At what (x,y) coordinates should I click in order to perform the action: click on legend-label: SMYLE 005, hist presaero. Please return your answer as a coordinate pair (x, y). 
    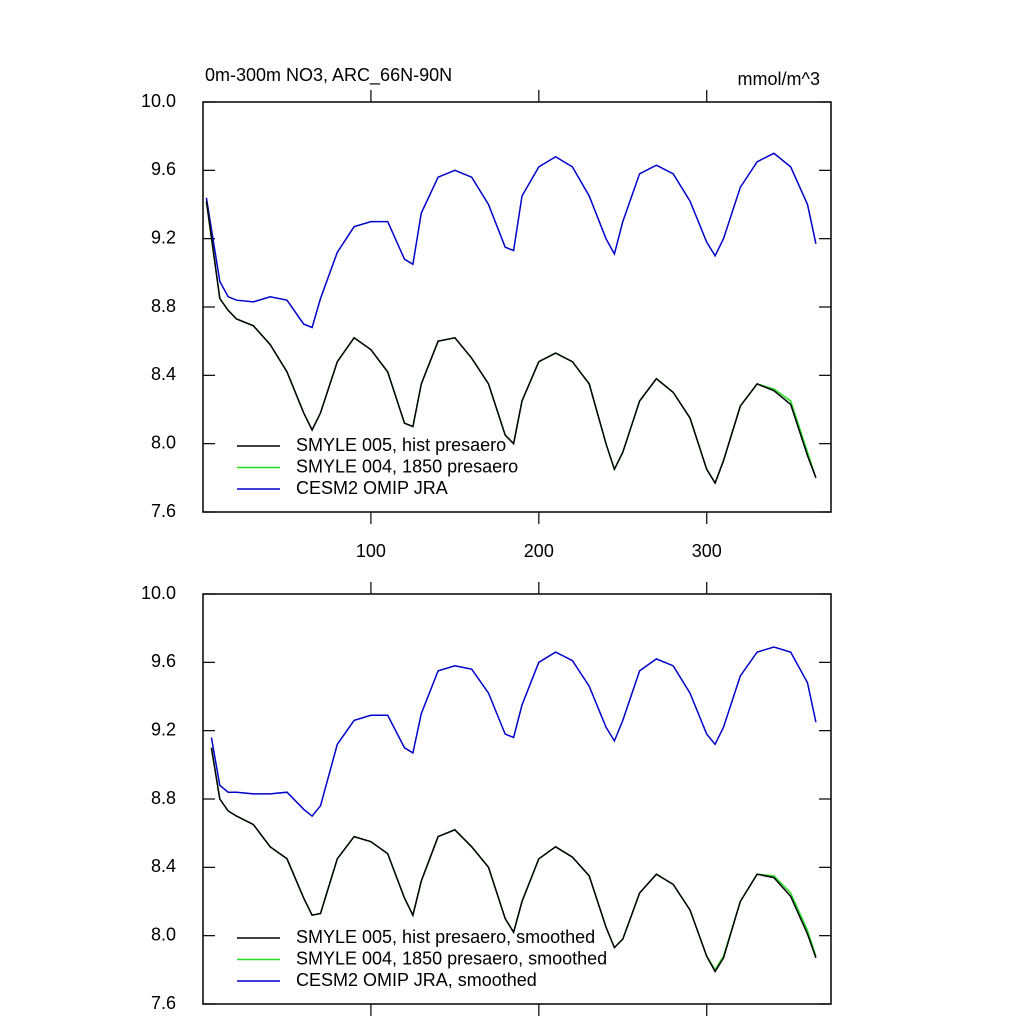
    Looking at the image, I should click on (401, 445).